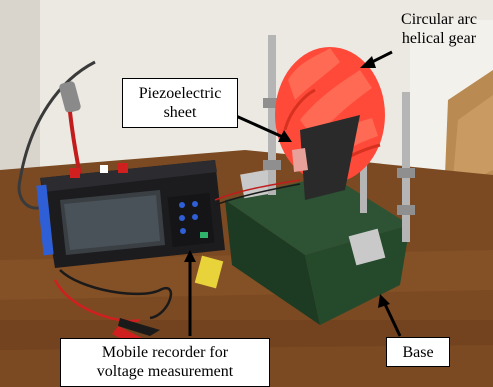 The height and width of the screenshot is (387, 493). I want to click on cable-connector, so click(70, 97).